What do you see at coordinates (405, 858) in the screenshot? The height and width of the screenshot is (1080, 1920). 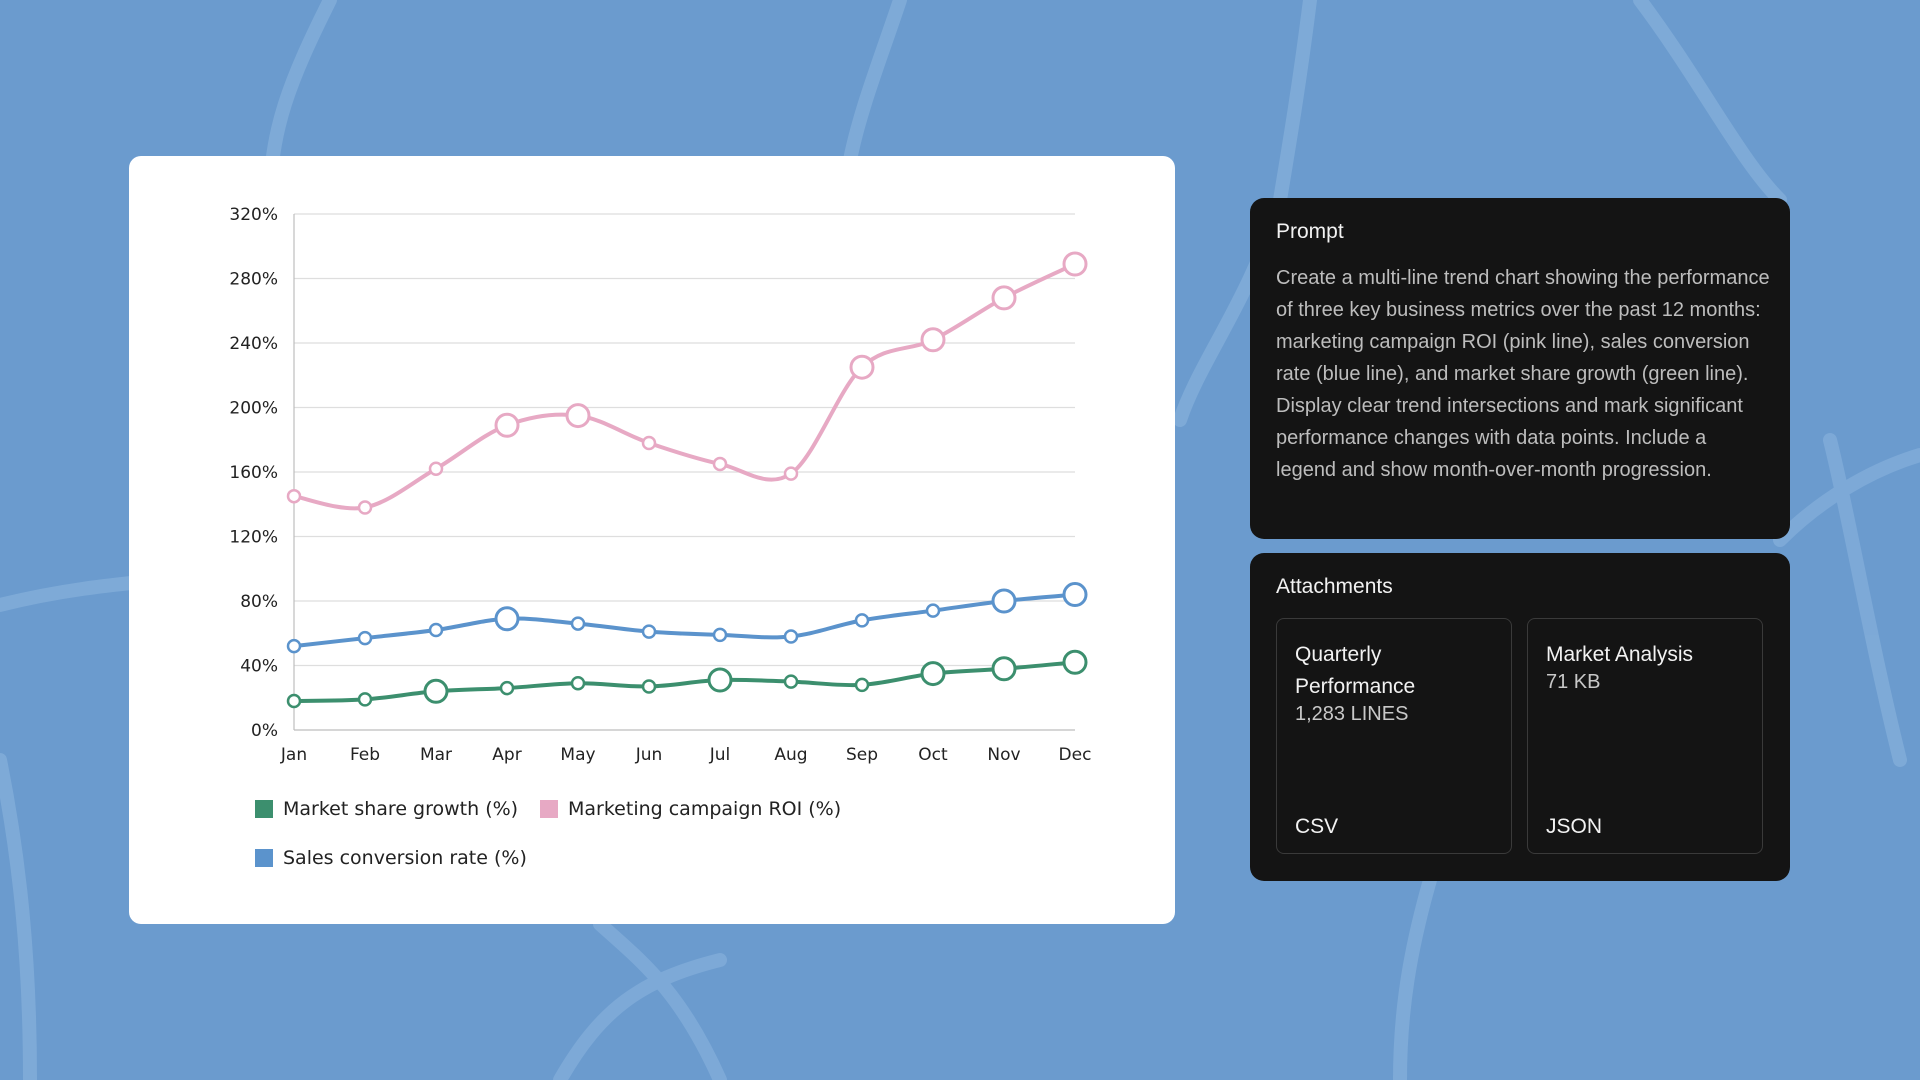 I see `legend-label: Sales conversion rate (%)` at bounding box center [405, 858].